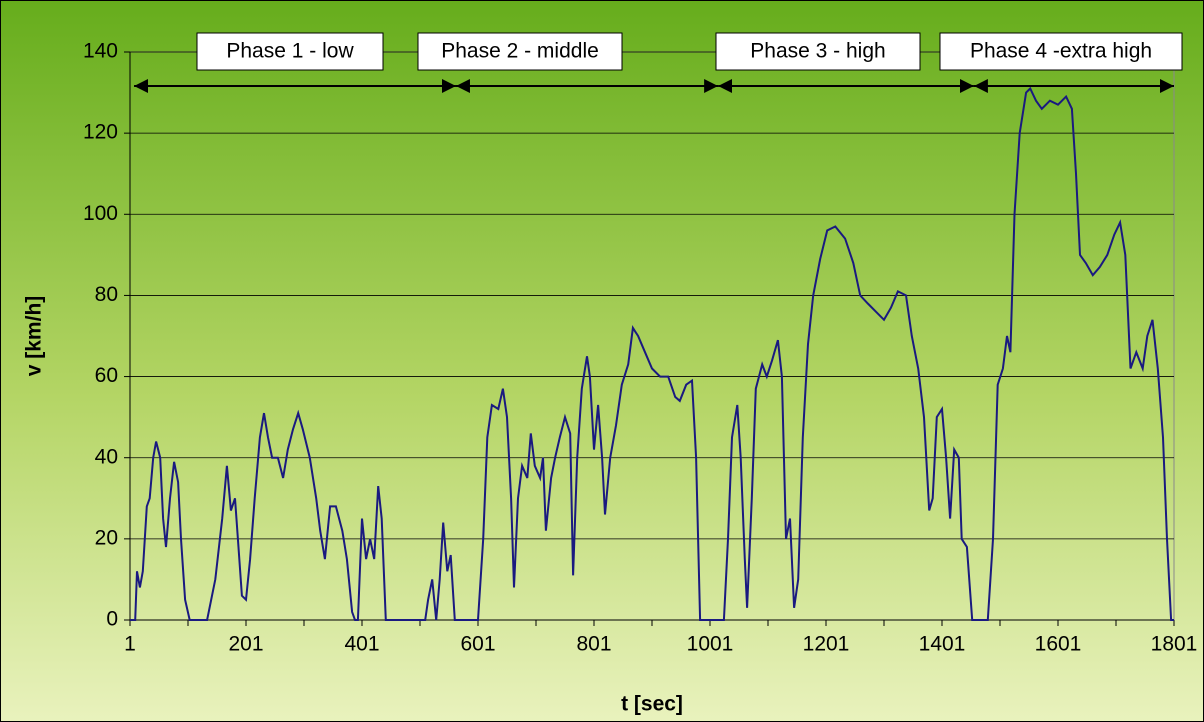  Describe the element at coordinates (652, 704) in the screenshot. I see `x-axis-label: t [sec]` at that location.